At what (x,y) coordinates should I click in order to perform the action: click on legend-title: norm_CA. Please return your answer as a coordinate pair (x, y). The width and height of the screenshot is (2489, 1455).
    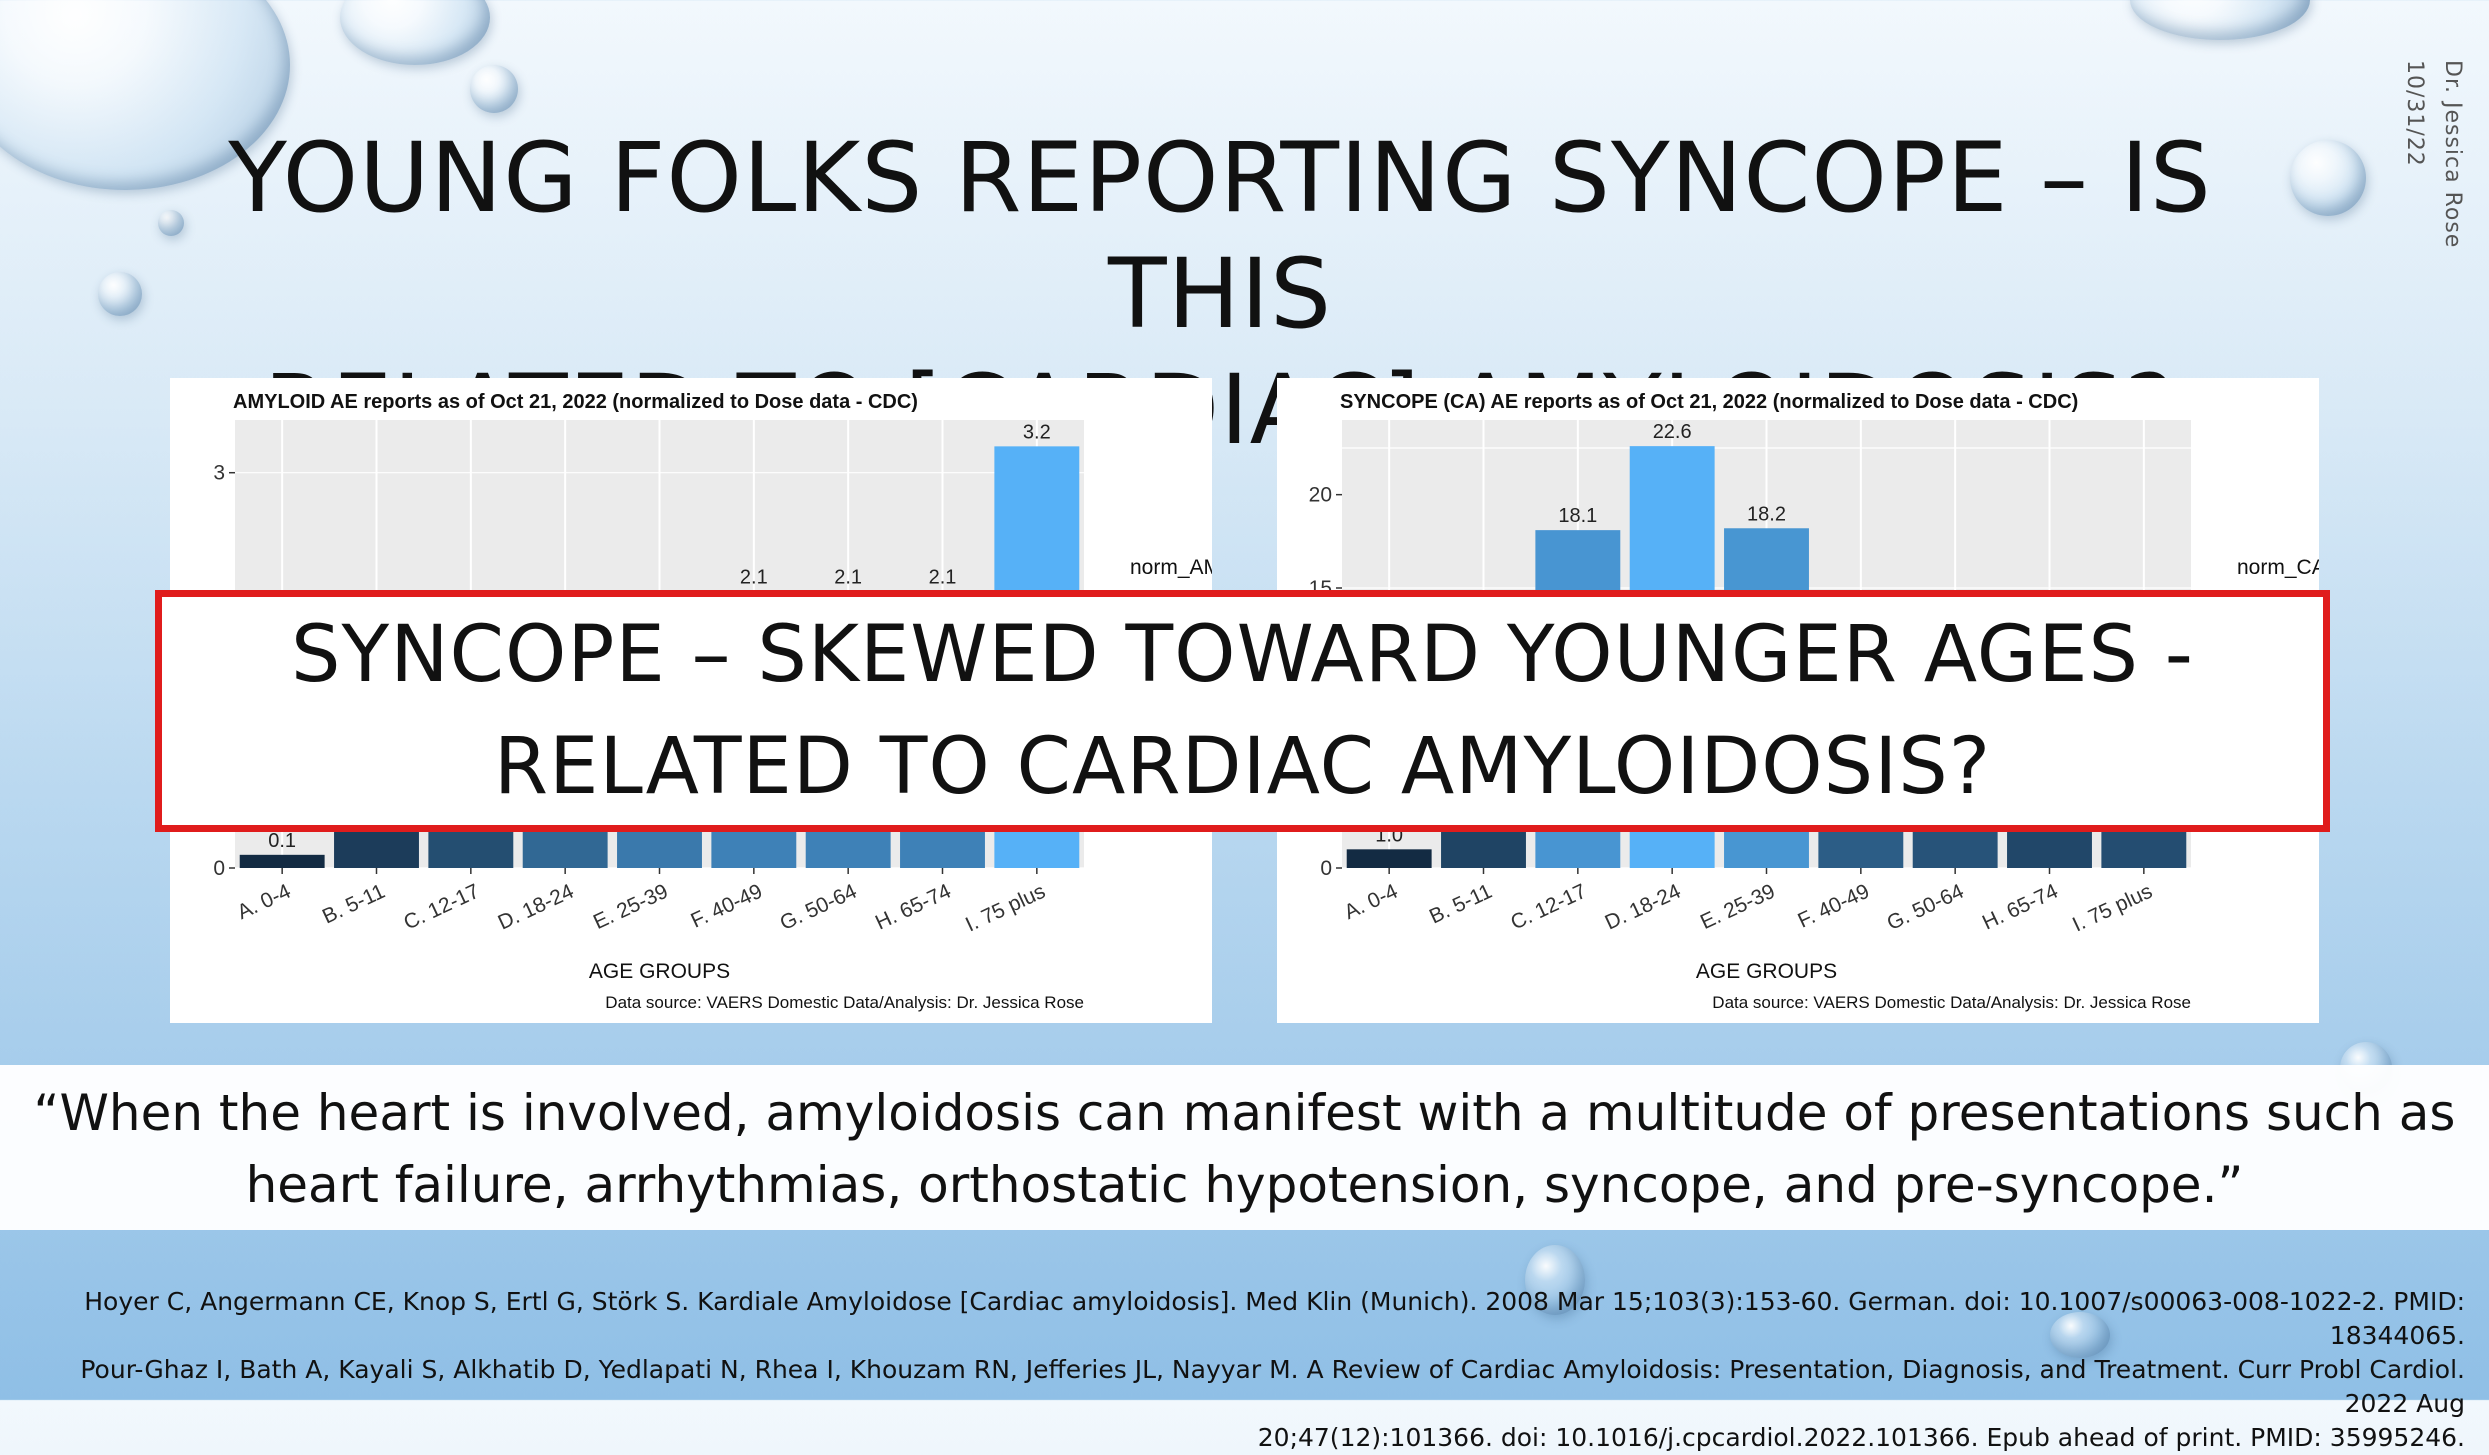
    Looking at the image, I should click on (2278, 567).